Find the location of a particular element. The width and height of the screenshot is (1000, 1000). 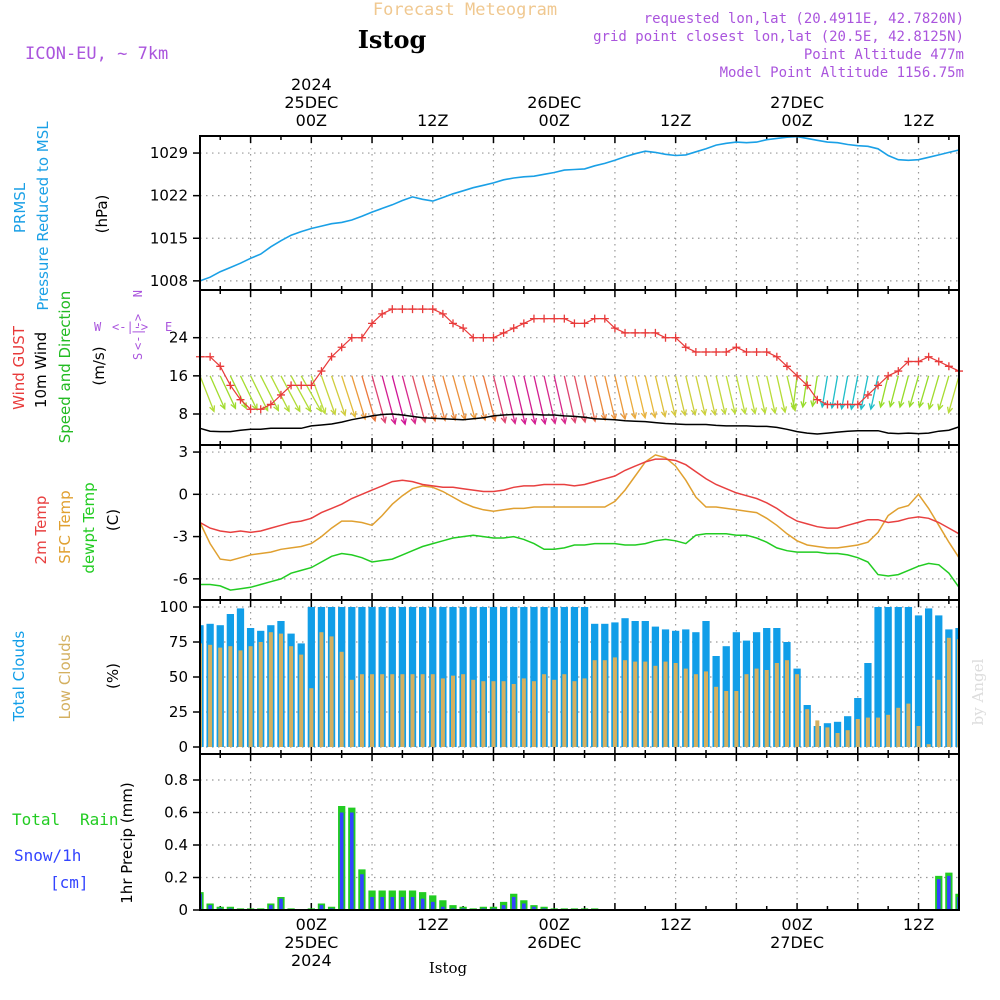

pressure-panel-labels: PRMSL Pressure Reduced to MSL (hPa) is located at coordinates (61, 216).